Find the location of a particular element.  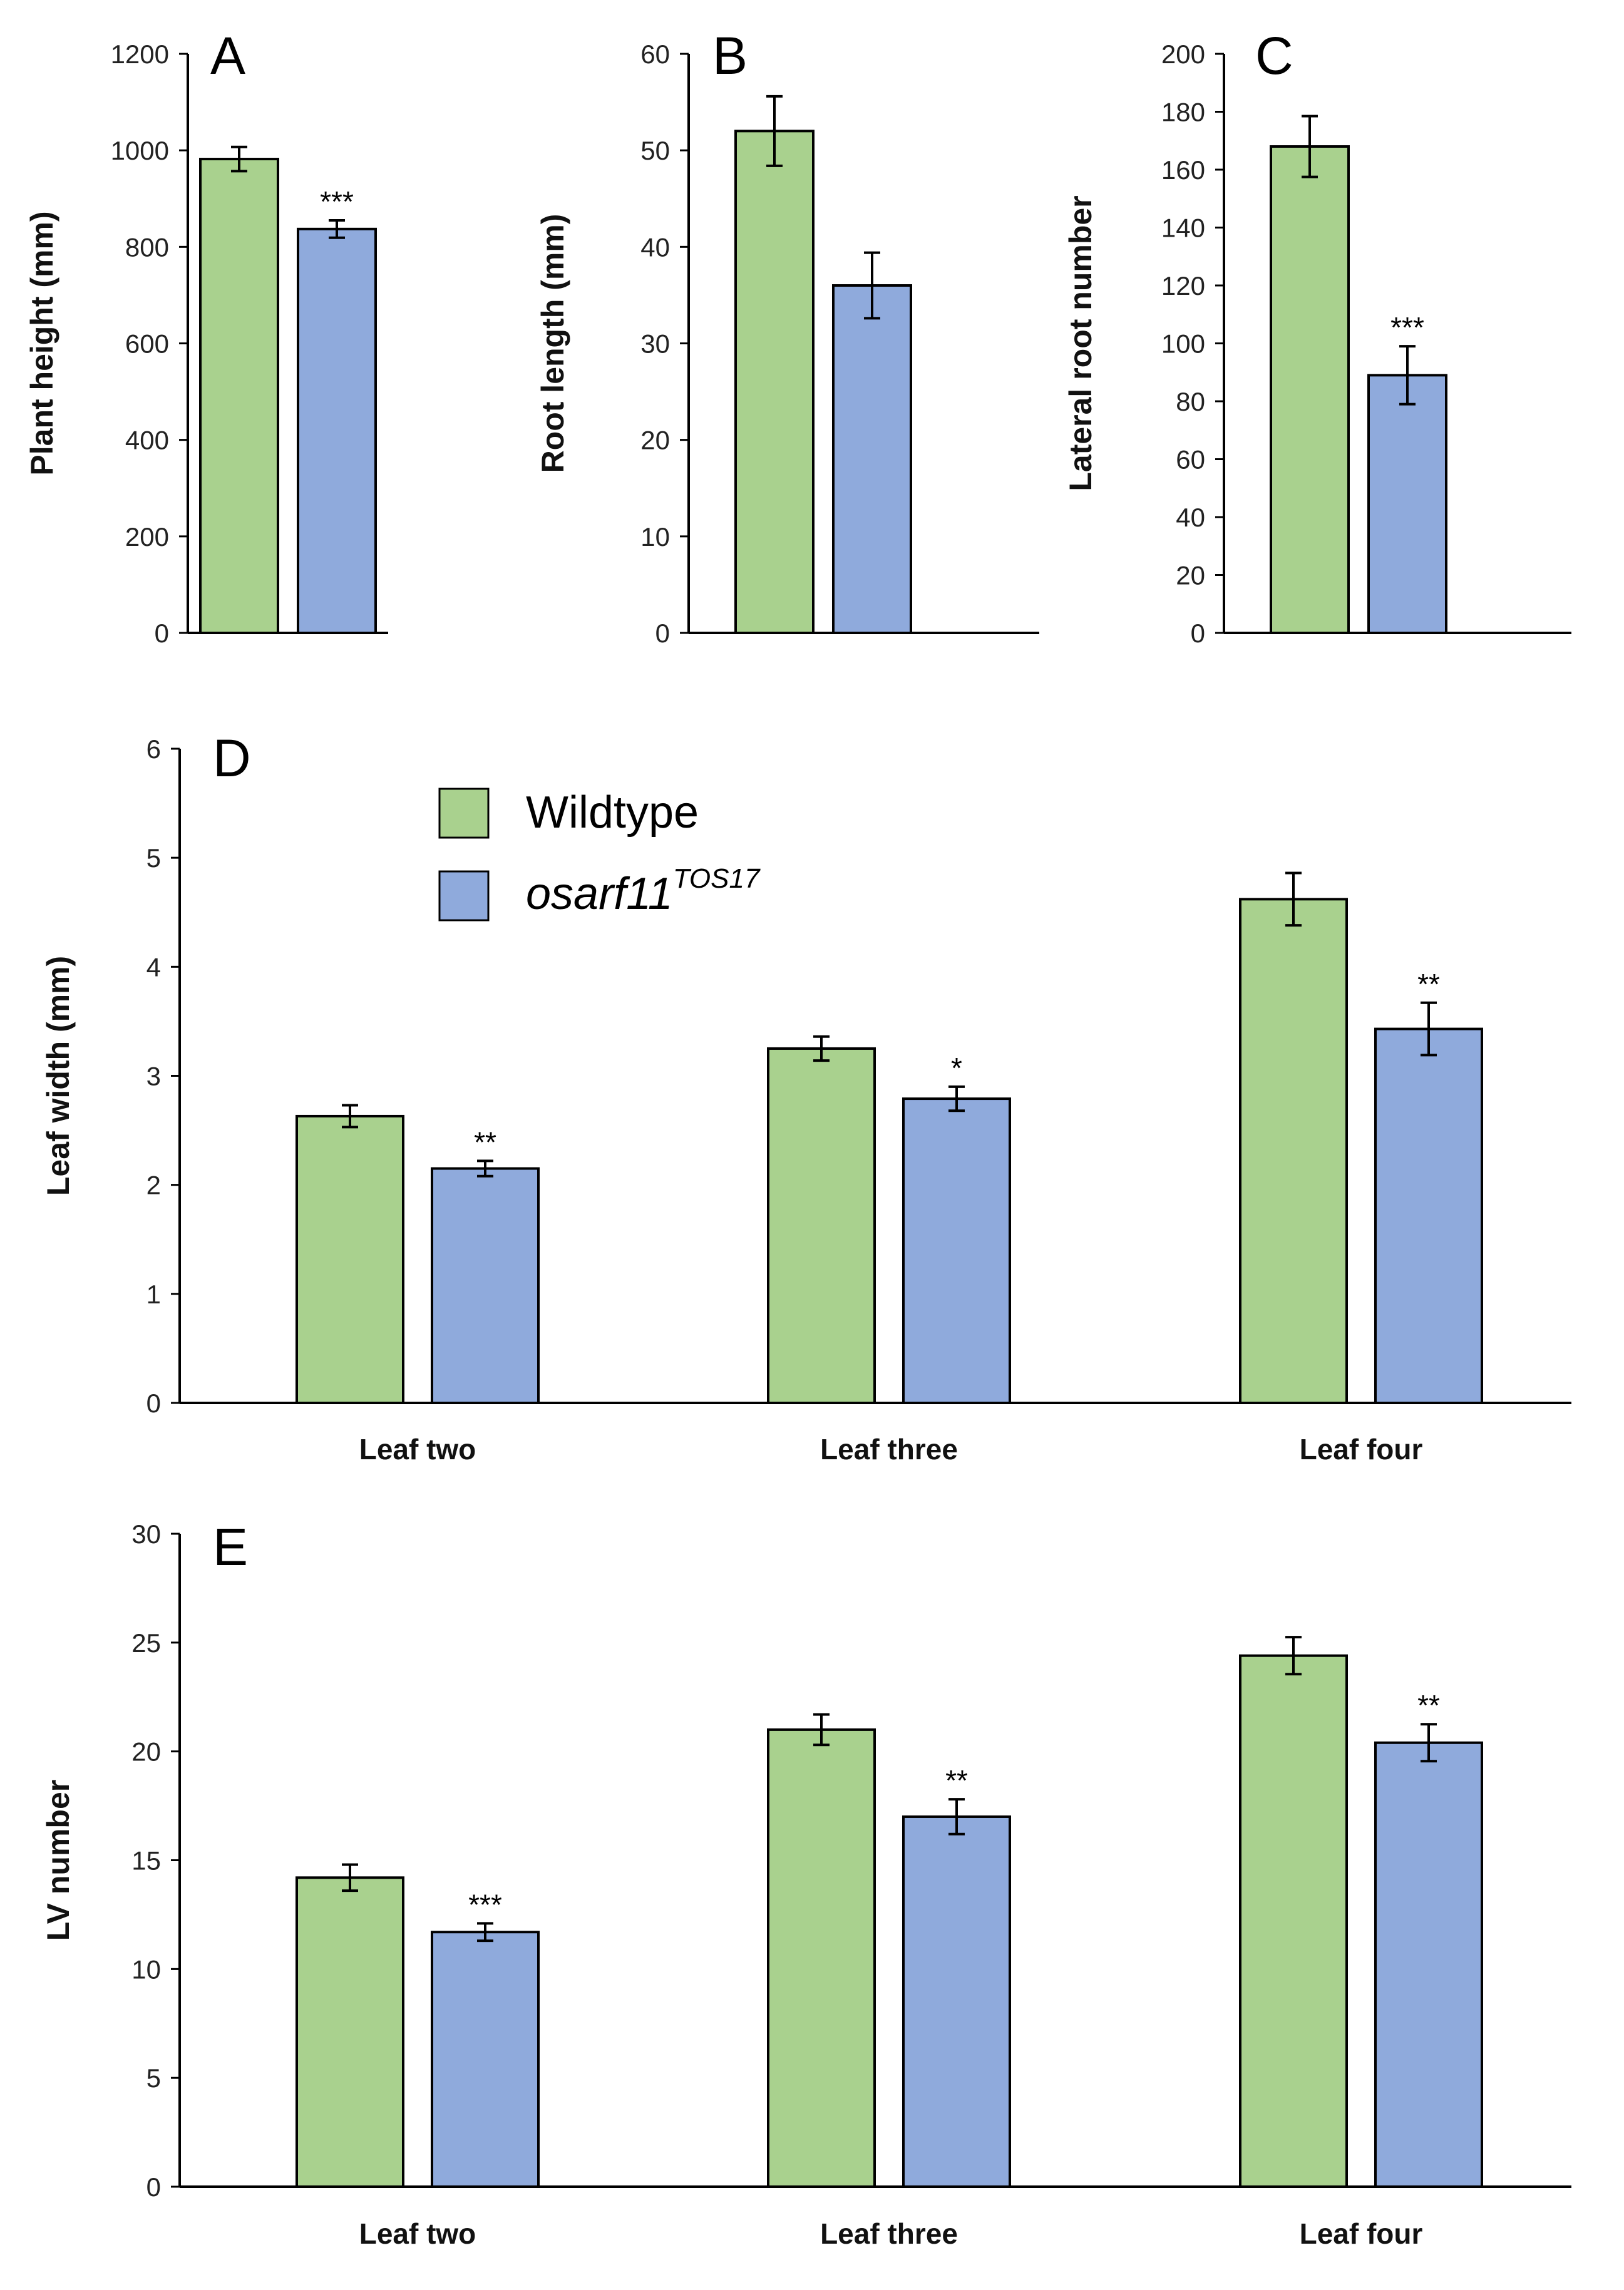

y-axis-title: LV number is located at coordinates (58, 1860).